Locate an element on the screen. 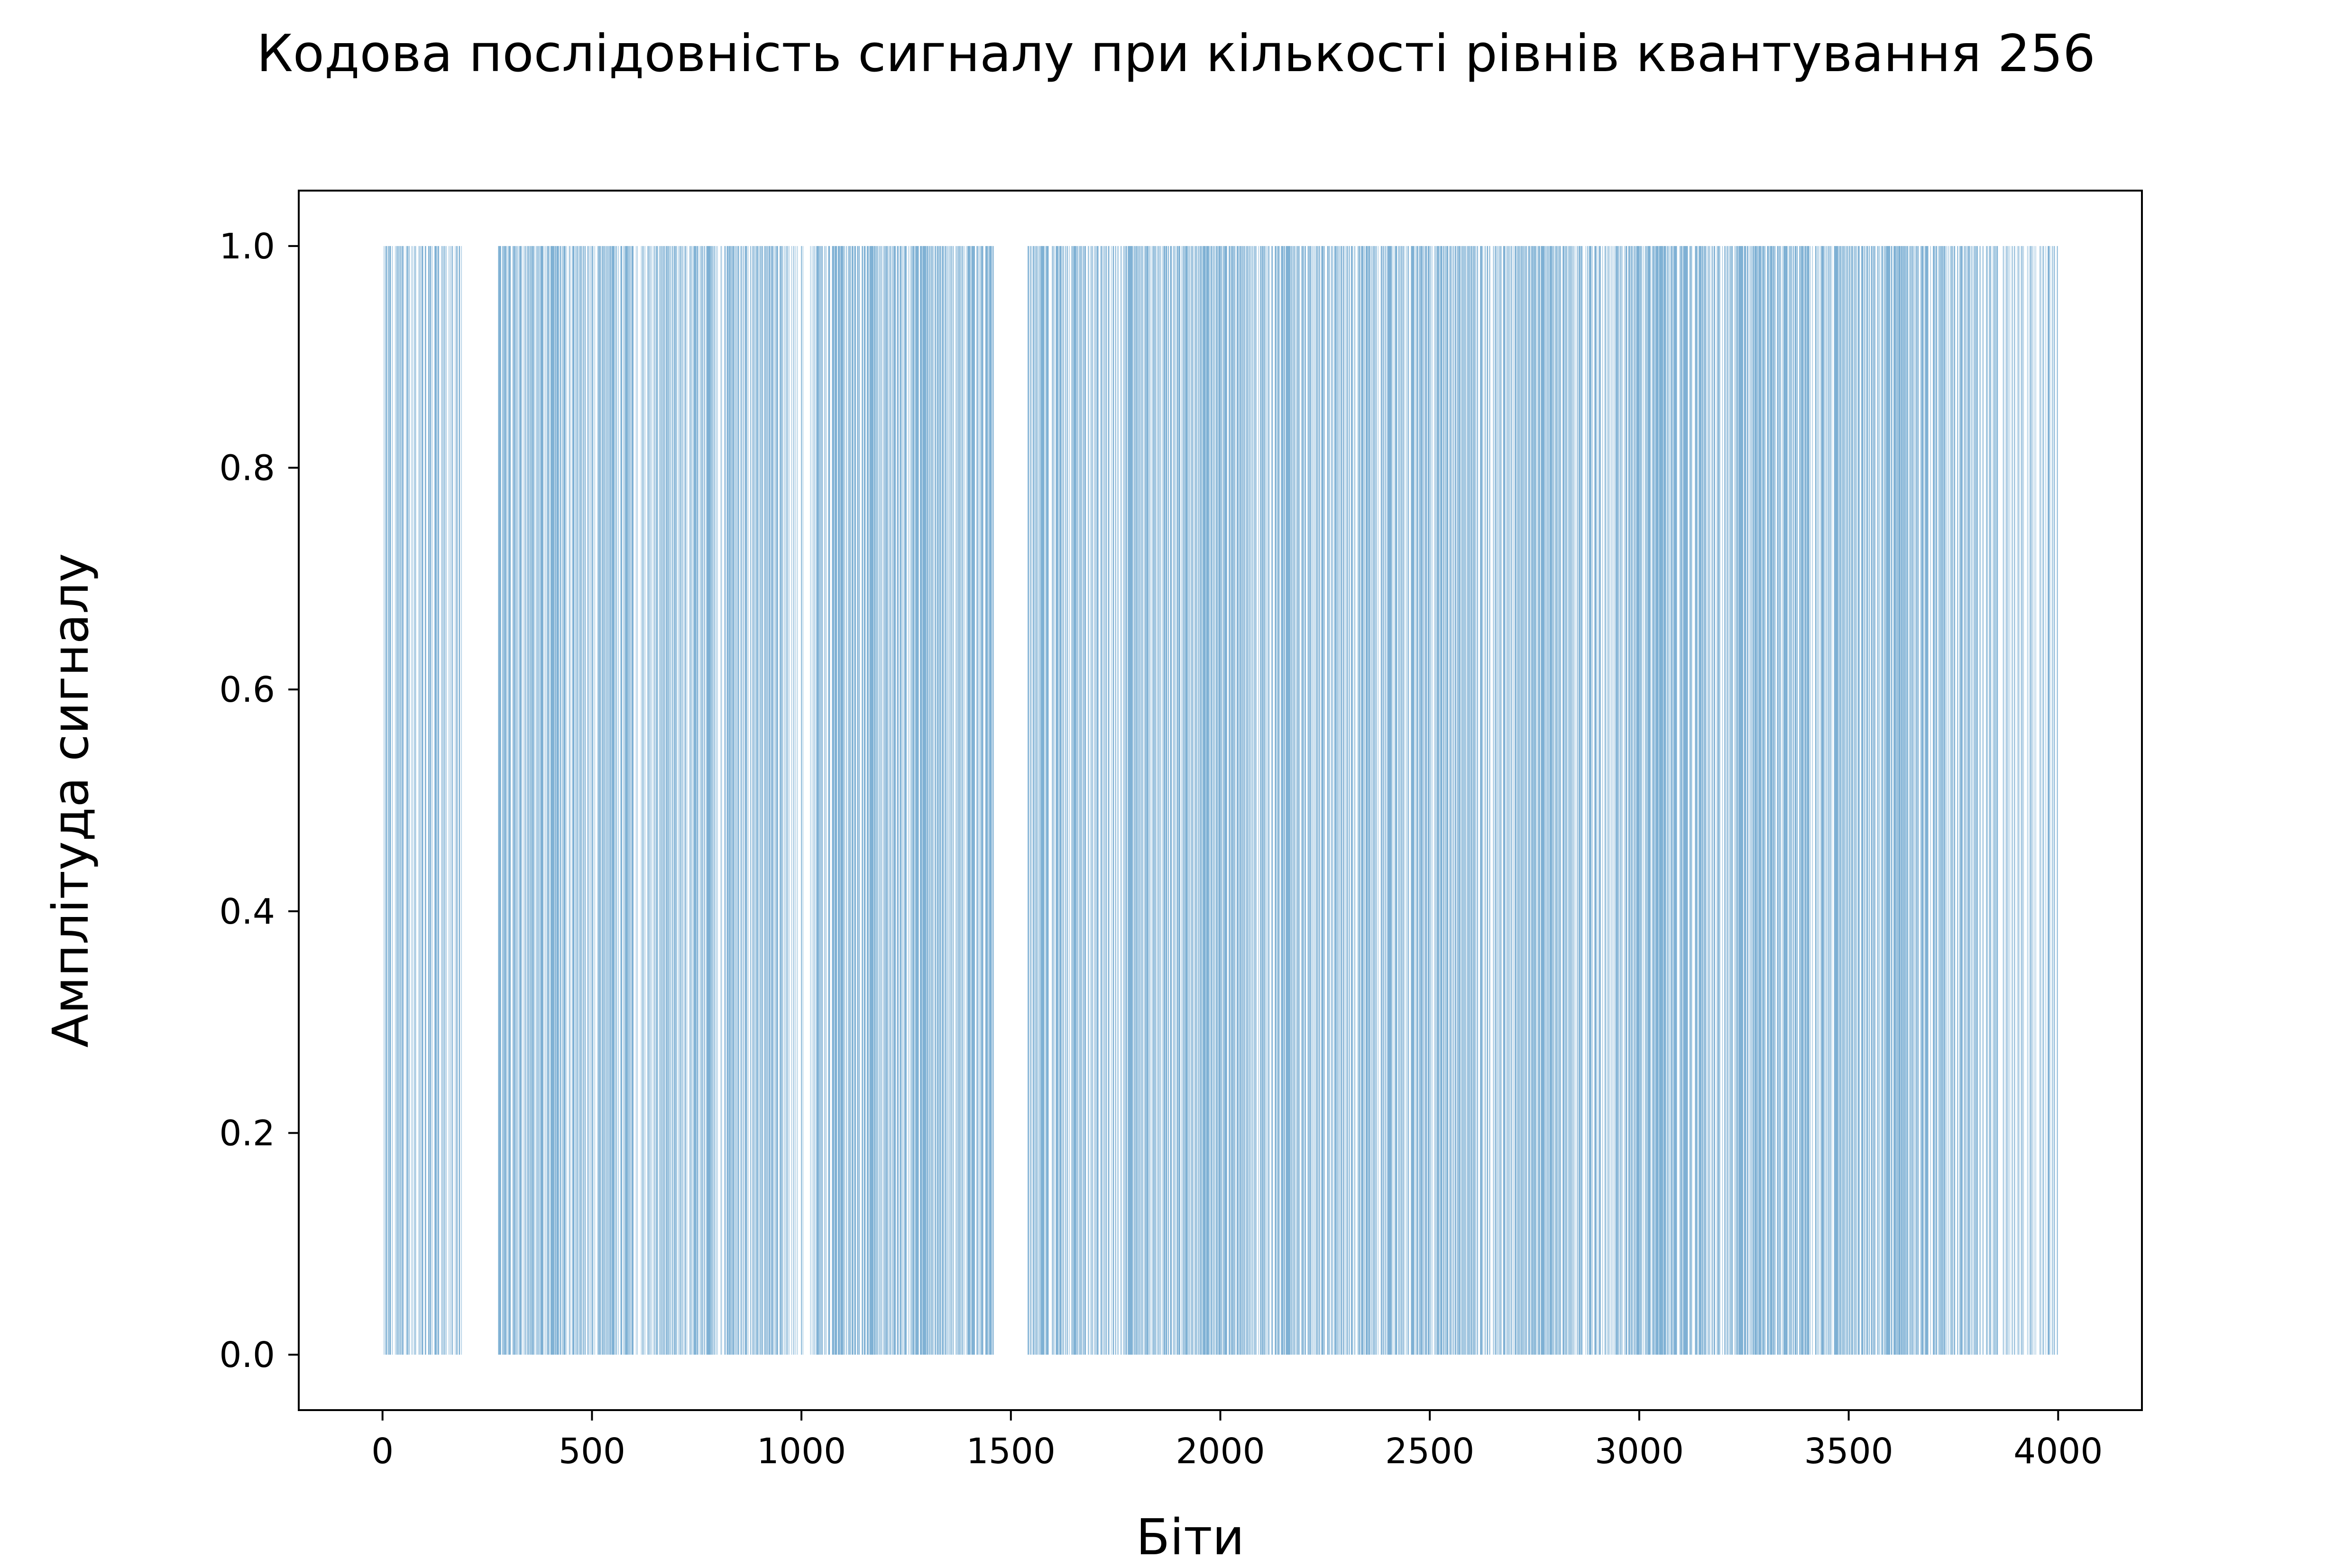 Image resolution: width=2352 pixels, height=1568 pixels. x-tick-label: 1000 is located at coordinates (802, 1451).